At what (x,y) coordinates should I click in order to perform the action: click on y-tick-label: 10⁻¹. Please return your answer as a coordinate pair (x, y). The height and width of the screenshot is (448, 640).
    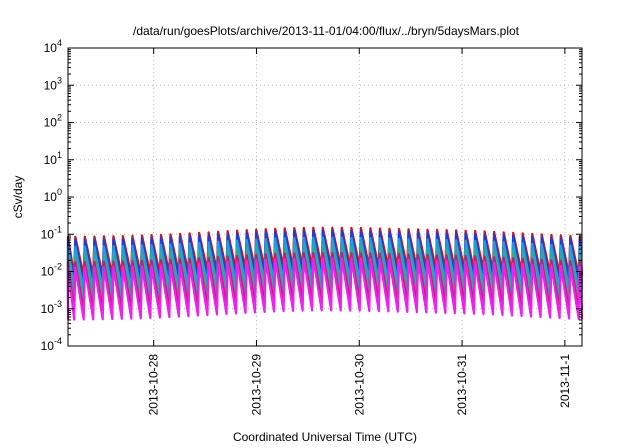
    Looking at the image, I should click on (51, 232).